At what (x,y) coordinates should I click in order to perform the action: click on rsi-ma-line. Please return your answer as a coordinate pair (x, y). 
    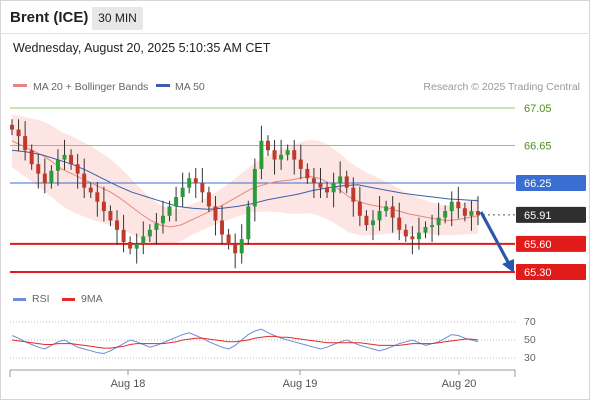
    Looking at the image, I should click on (245, 342).